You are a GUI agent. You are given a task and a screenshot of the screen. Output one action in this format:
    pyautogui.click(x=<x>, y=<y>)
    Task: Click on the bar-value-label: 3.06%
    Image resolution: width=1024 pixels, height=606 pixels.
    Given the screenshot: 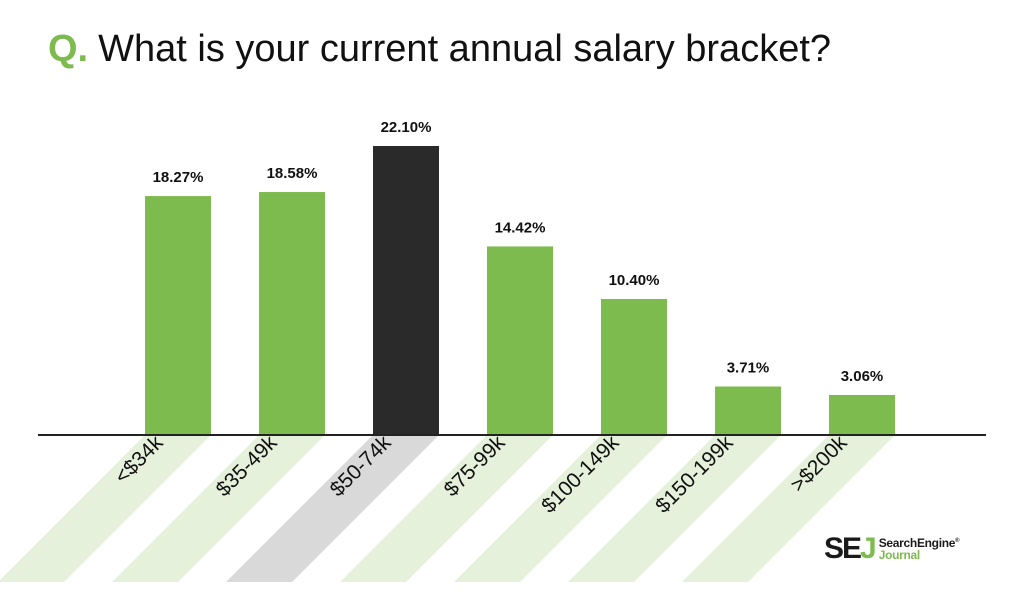 What is the action you would take?
    pyautogui.click(x=862, y=376)
    